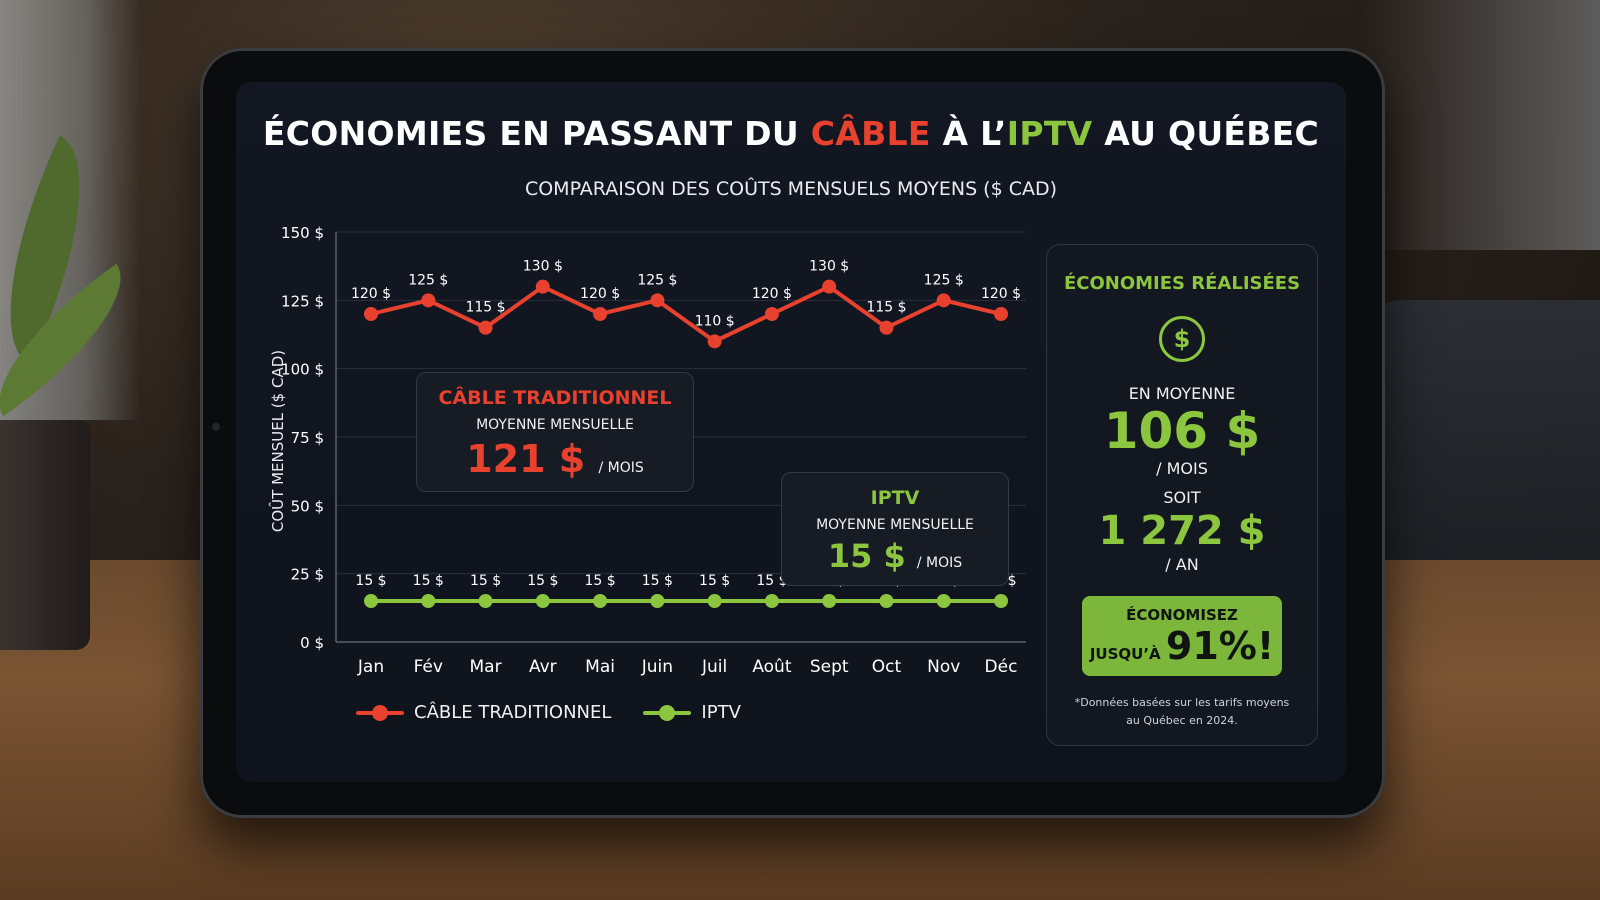 This screenshot has height=900, width=1600. What do you see at coordinates (312, 643) in the screenshot?
I see `y-tick-label: 0 $` at bounding box center [312, 643].